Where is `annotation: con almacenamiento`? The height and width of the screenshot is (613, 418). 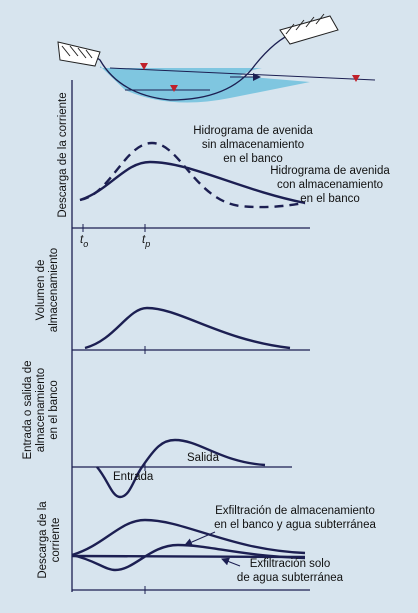
annotation: con almacenamiento is located at coordinates (330, 185).